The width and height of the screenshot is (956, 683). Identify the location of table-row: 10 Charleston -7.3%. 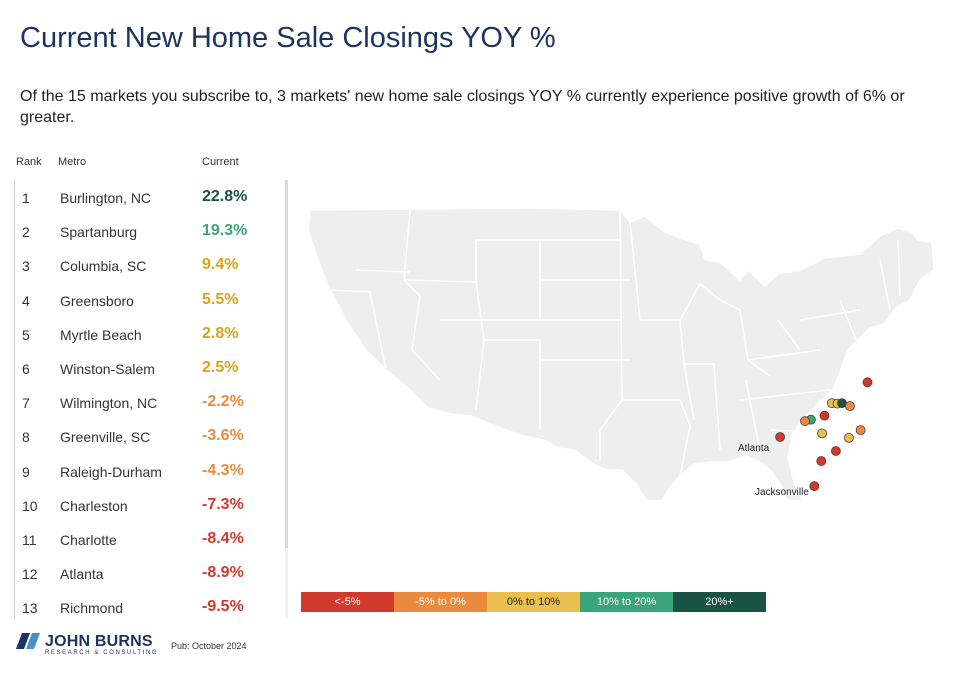
(145, 505).